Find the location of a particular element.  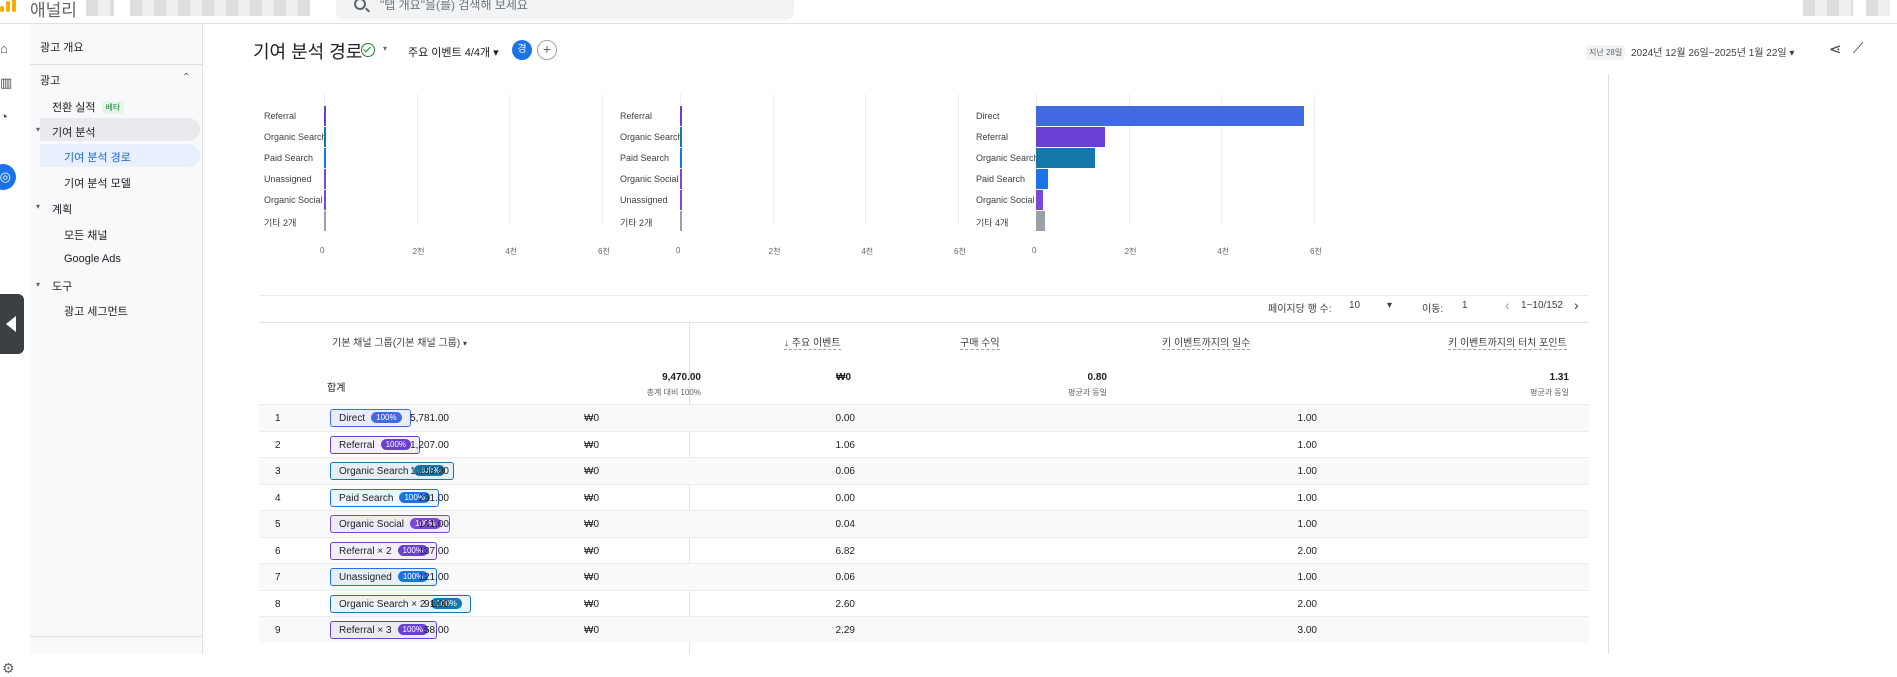

goto-page-input: 1 is located at coordinates (1465, 305).